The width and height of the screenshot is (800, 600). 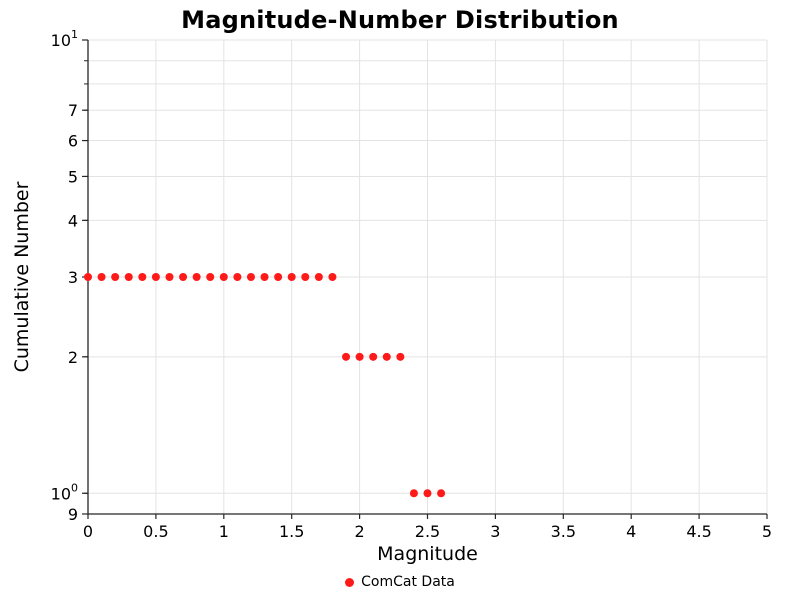 What do you see at coordinates (563, 531) in the screenshot?
I see `x-tick-label: 3.5` at bounding box center [563, 531].